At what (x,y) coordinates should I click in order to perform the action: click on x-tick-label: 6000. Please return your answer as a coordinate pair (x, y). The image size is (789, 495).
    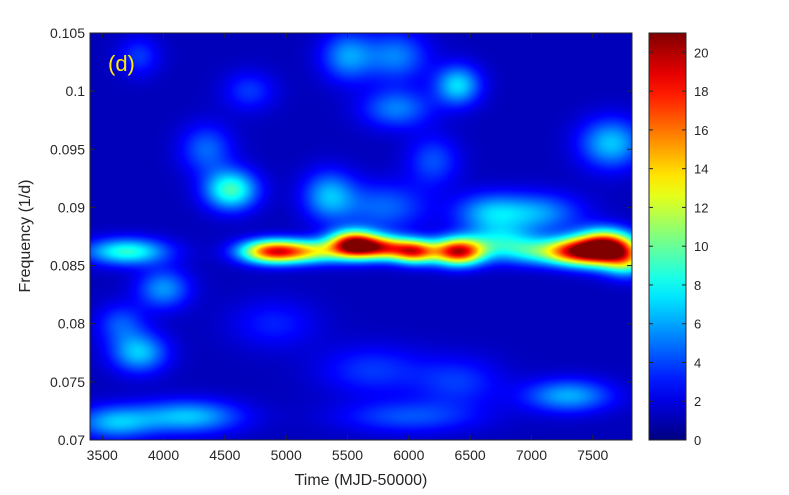
    Looking at the image, I should click on (408, 455).